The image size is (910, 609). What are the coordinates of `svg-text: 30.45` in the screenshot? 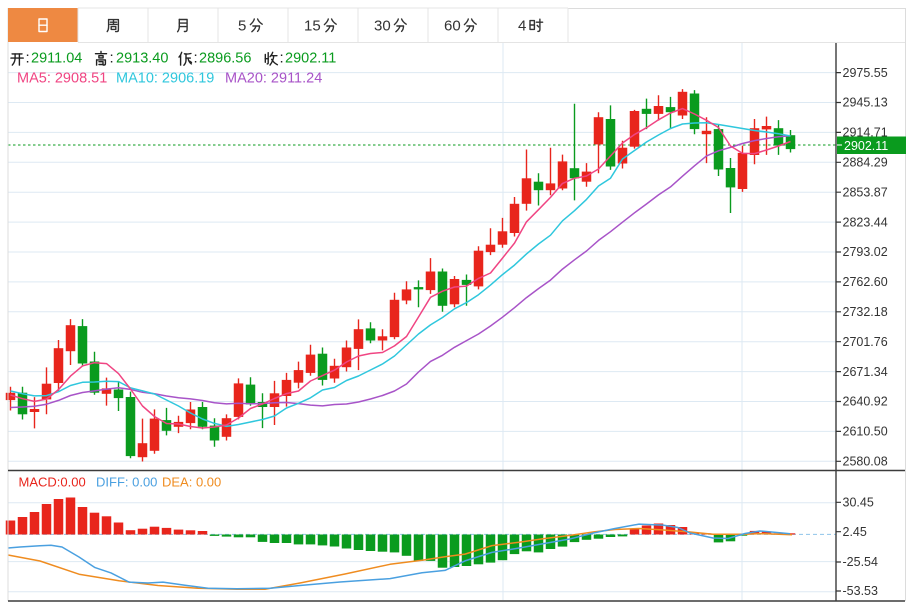 It's located at (858, 503).